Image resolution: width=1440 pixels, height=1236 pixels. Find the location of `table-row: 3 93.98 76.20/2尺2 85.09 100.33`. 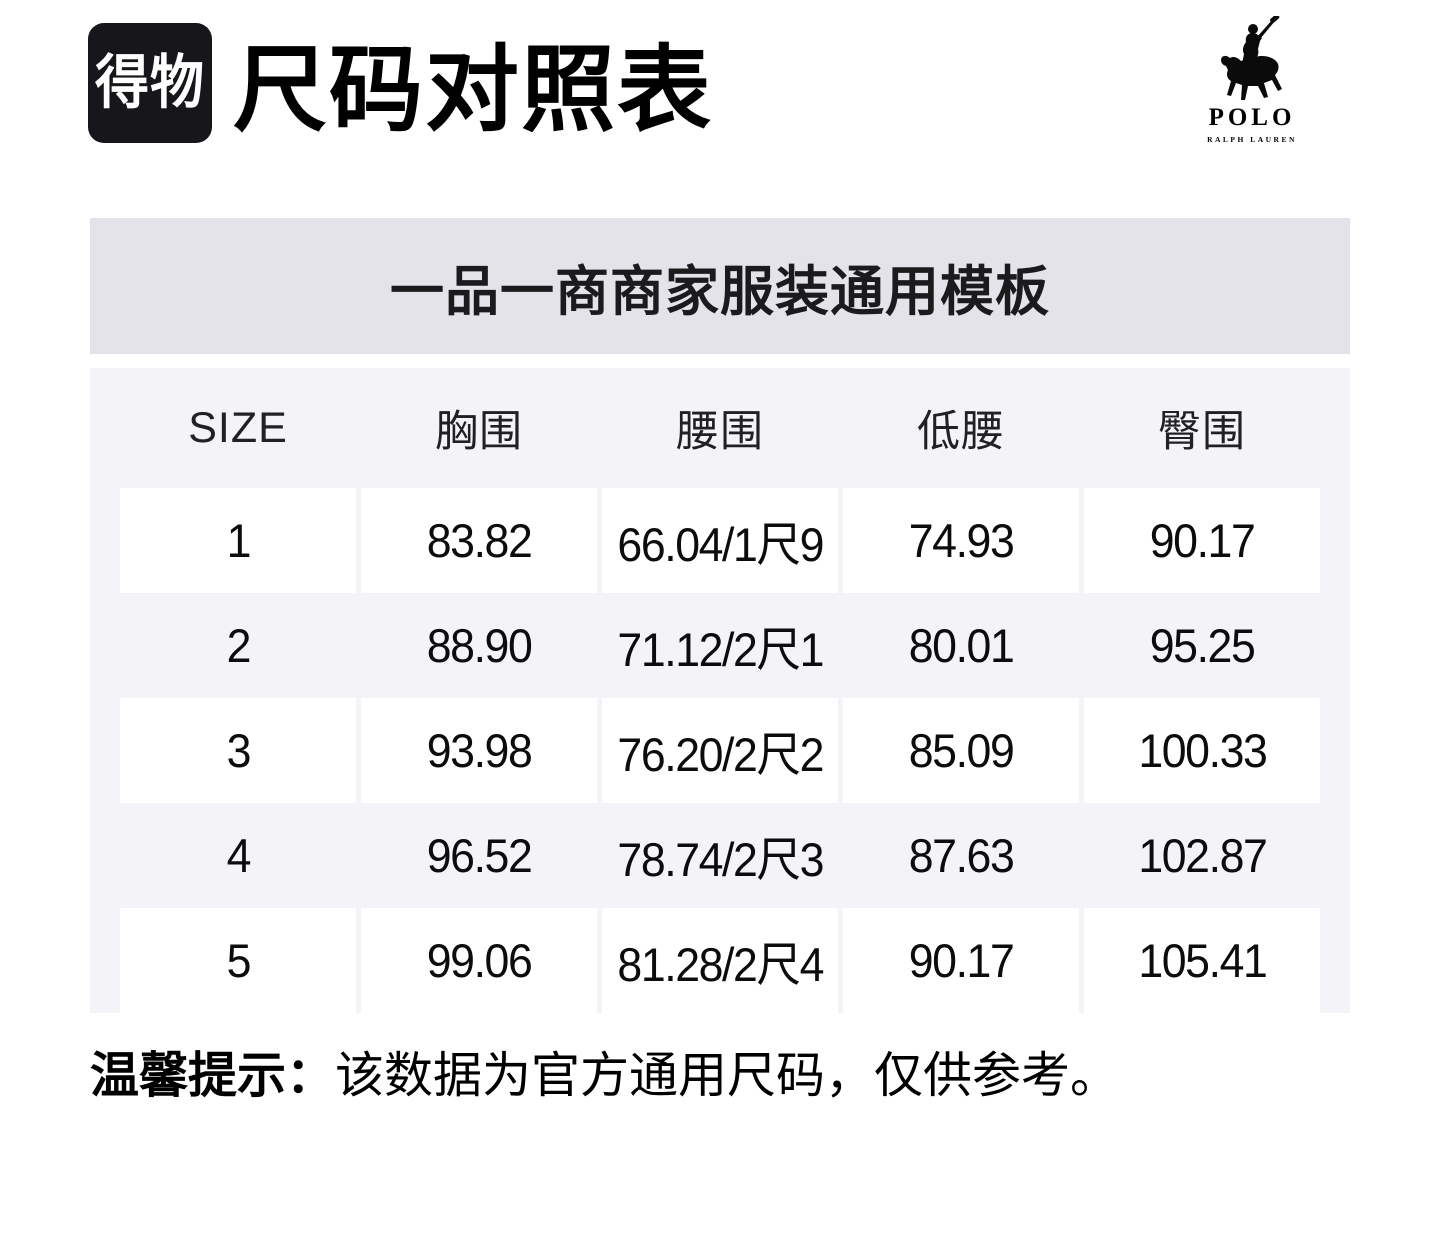

table-row: 3 93.98 76.20/2尺2 85.09 100.33 is located at coordinates (720, 750).